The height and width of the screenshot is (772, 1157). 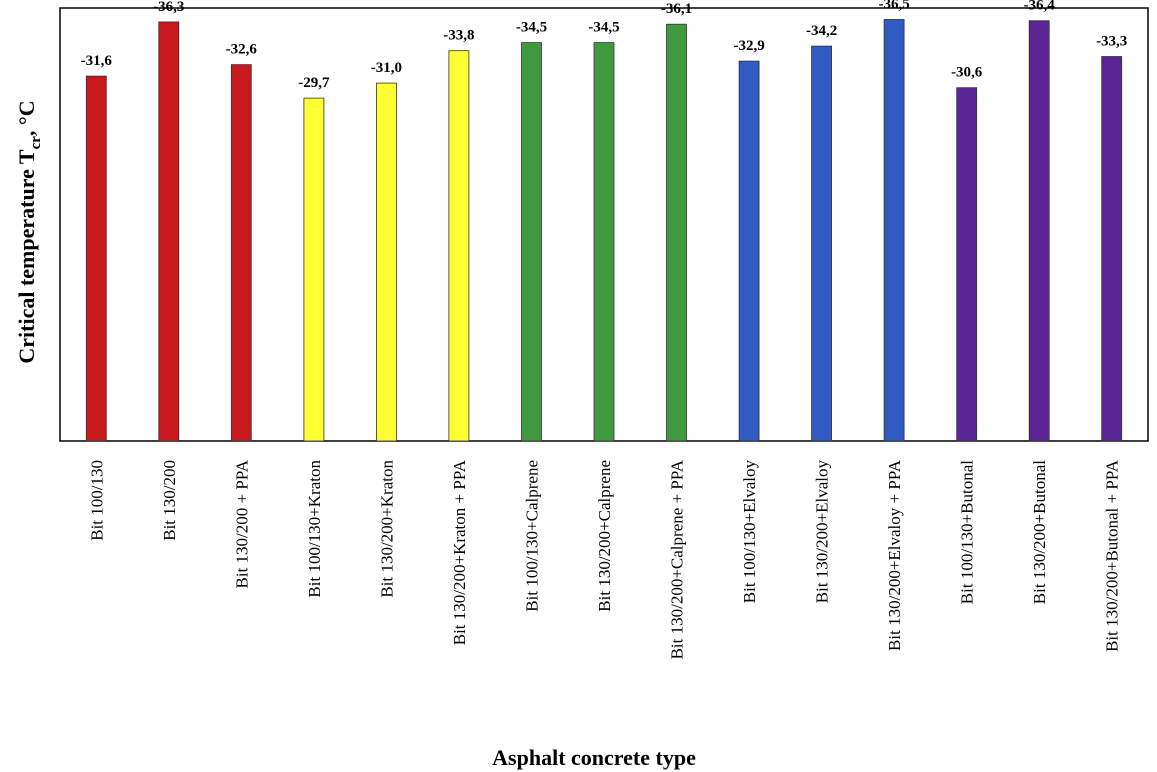 What do you see at coordinates (594, 757) in the screenshot?
I see `x-axis-title: Asphalt concrete type` at bounding box center [594, 757].